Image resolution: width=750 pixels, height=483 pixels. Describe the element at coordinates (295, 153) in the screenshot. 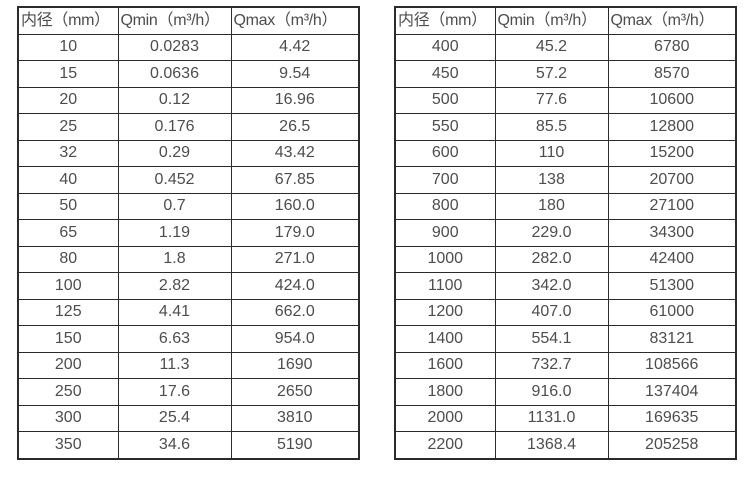

I see `table-cell: 43.42` at that location.